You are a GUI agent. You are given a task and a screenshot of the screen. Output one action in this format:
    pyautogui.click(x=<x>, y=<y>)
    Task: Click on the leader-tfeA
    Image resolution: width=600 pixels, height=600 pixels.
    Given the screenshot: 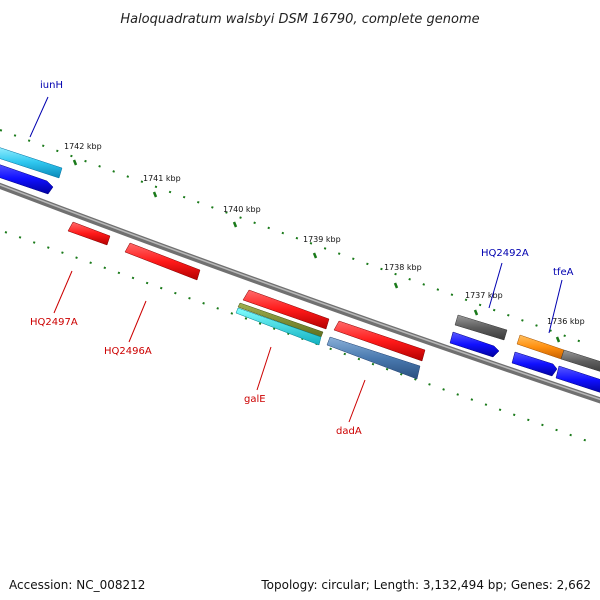 What is the action you would take?
    pyautogui.click(x=555, y=306)
    